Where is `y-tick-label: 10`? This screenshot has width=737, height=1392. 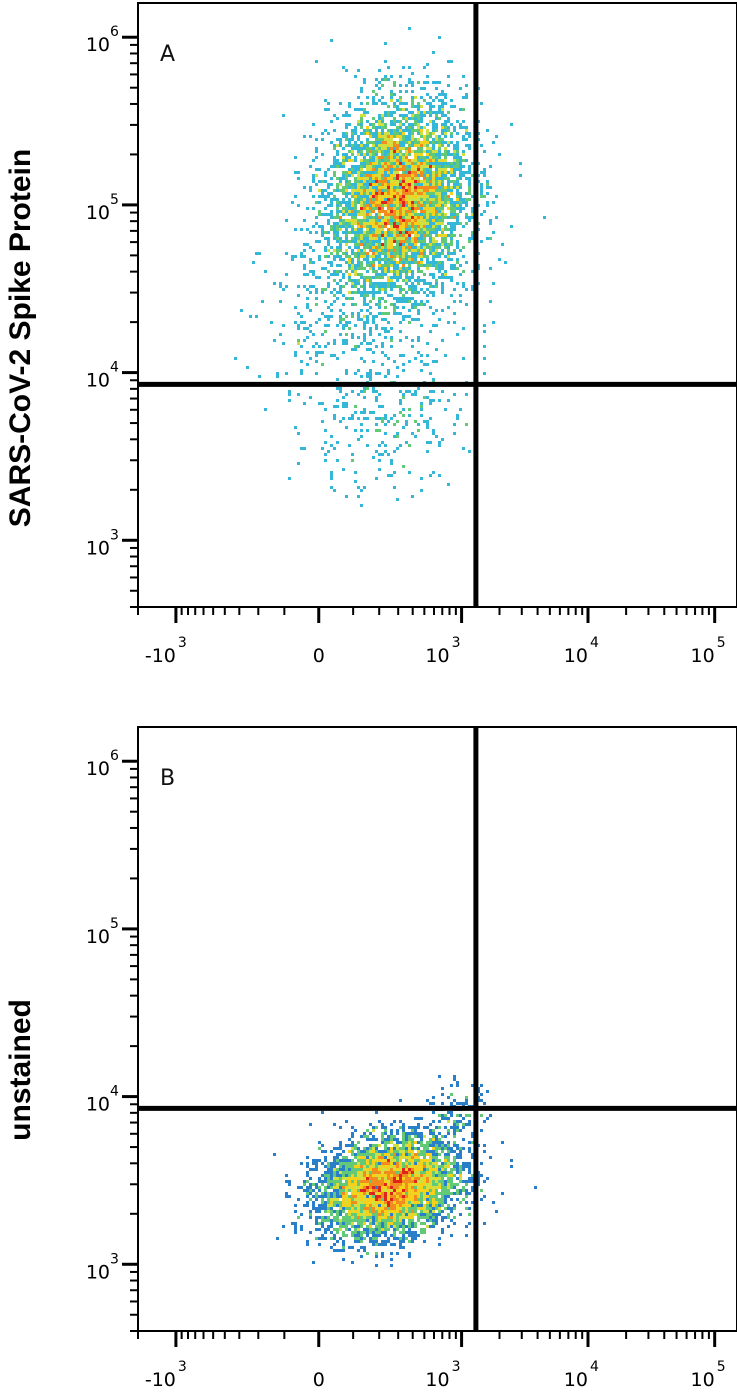 y-tick-label: 10 is located at coordinates (98, 769).